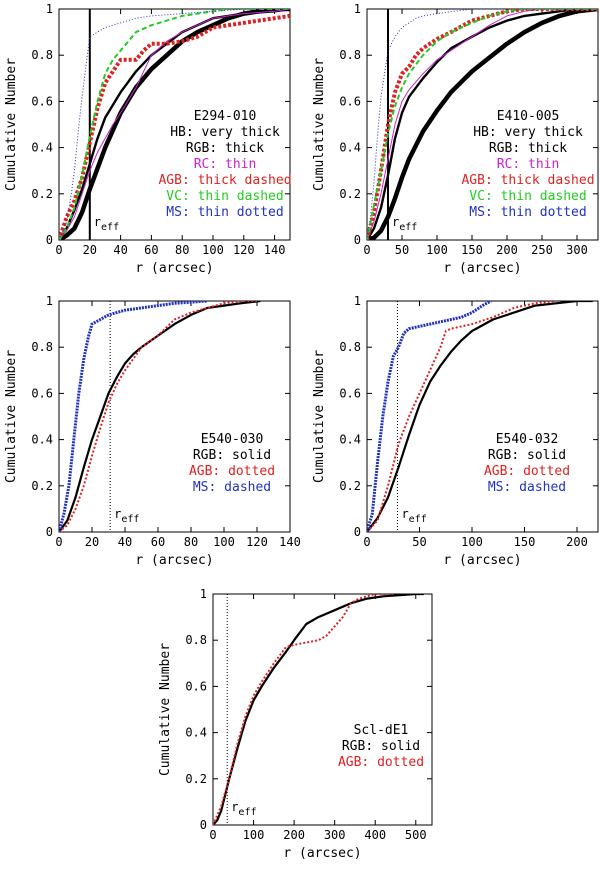 The image size is (600, 870). What do you see at coordinates (225, 148) in the screenshot?
I see `legend-entry: RGB: thick` at bounding box center [225, 148].